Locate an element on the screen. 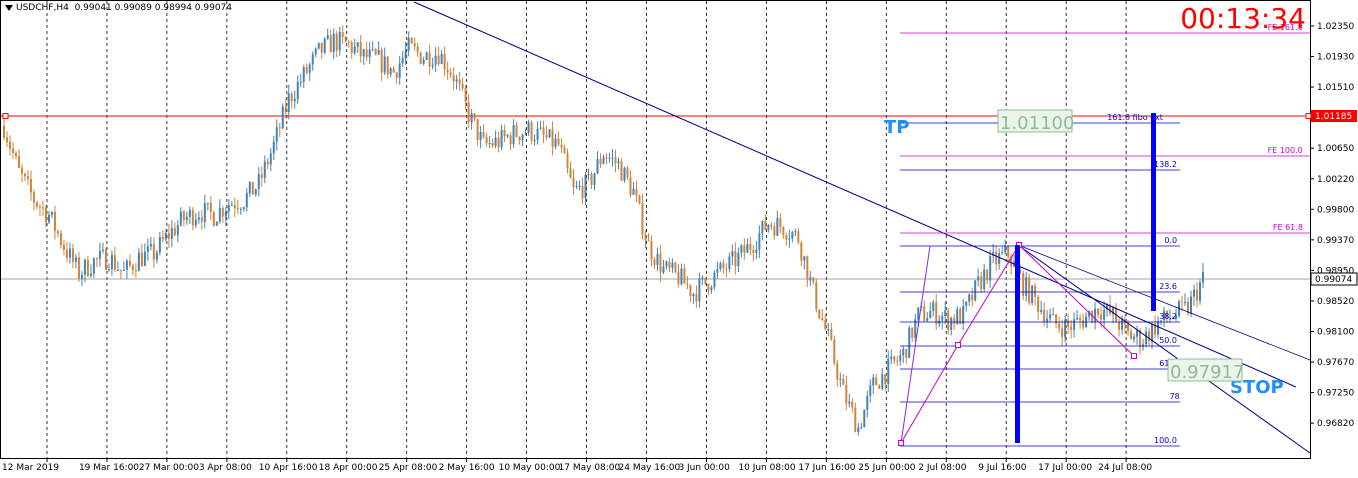 Image resolution: width=1358 pixels, height=478 pixels. x-tick-label: 10 Jun 08:00 is located at coordinates (766, 468).